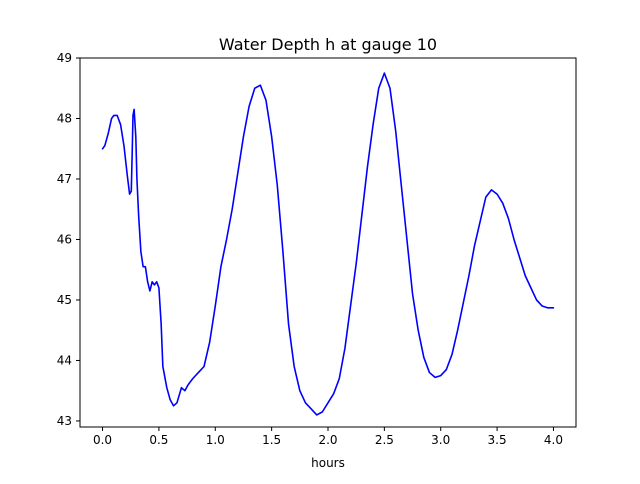  What do you see at coordinates (64, 300) in the screenshot?
I see `y-tick-label: 45` at bounding box center [64, 300].